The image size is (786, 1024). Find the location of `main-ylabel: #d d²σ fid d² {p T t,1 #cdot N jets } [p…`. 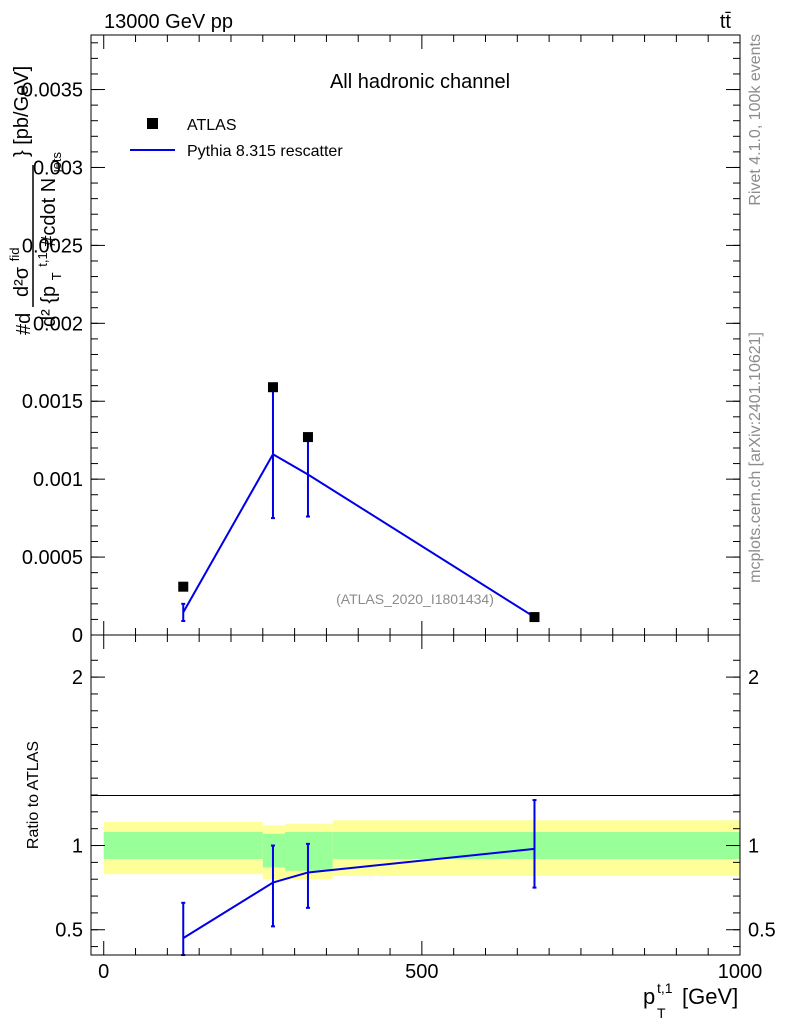

main-ylabel: #d d²σ fid d² {p T t,1 #cdot N jets } [p… is located at coordinates (36, 200).